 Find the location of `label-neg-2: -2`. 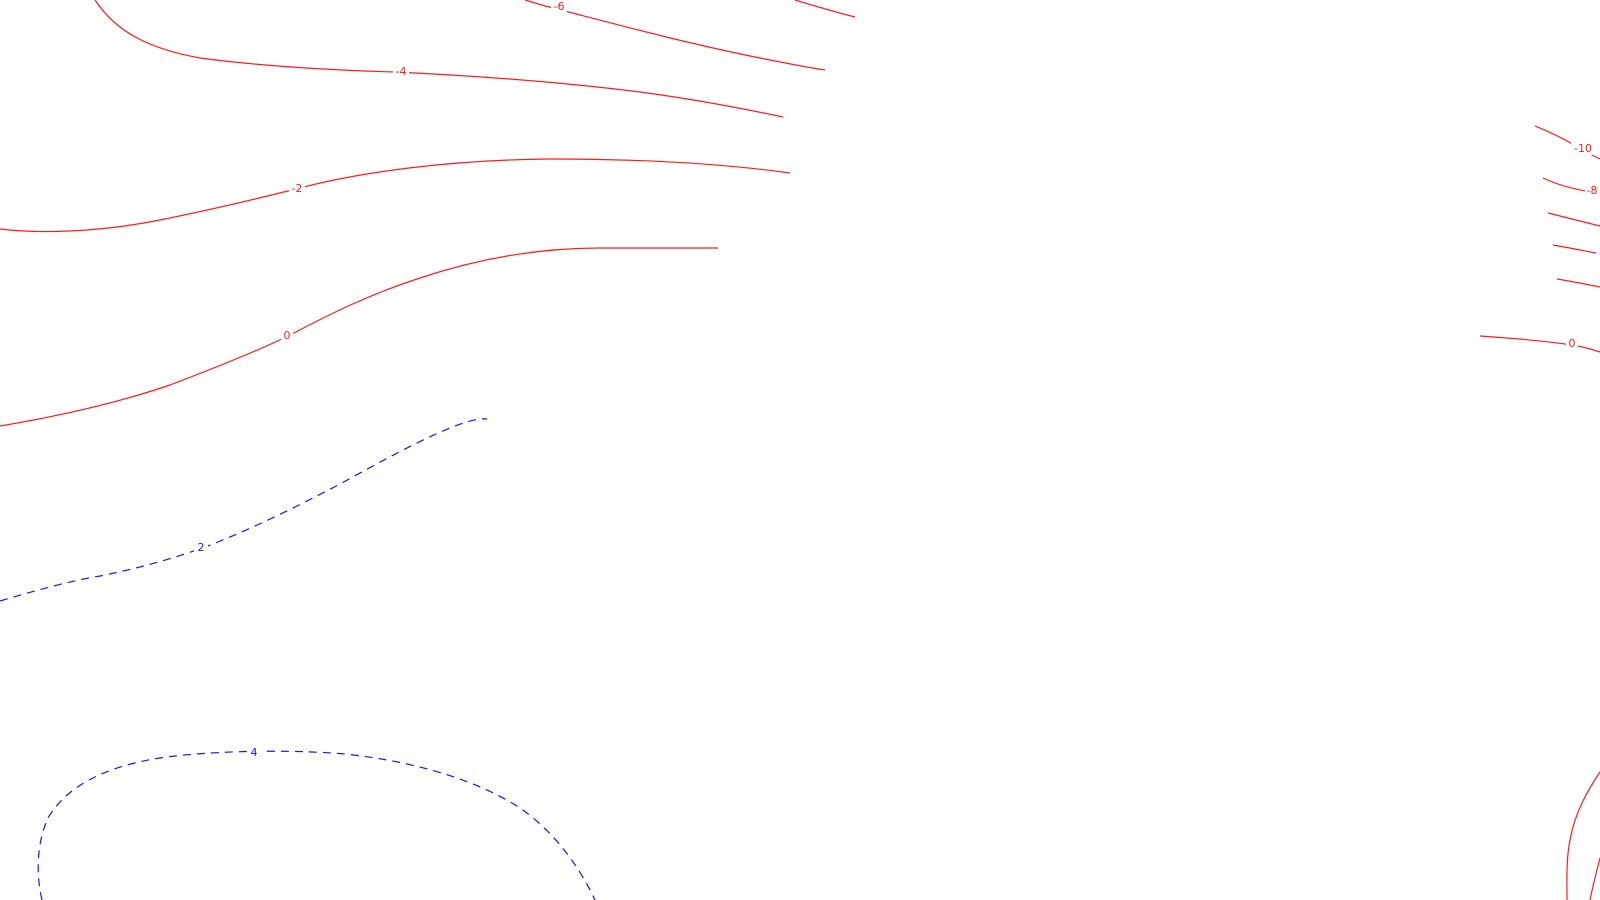

label-neg-2: -2 is located at coordinates (297, 188).